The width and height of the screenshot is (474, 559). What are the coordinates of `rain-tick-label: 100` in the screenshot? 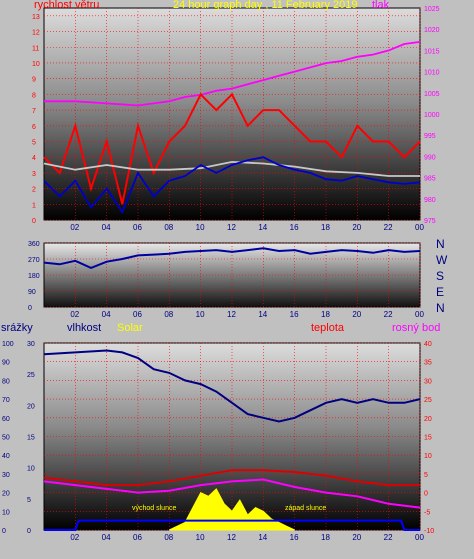 It's located at (8, 344).